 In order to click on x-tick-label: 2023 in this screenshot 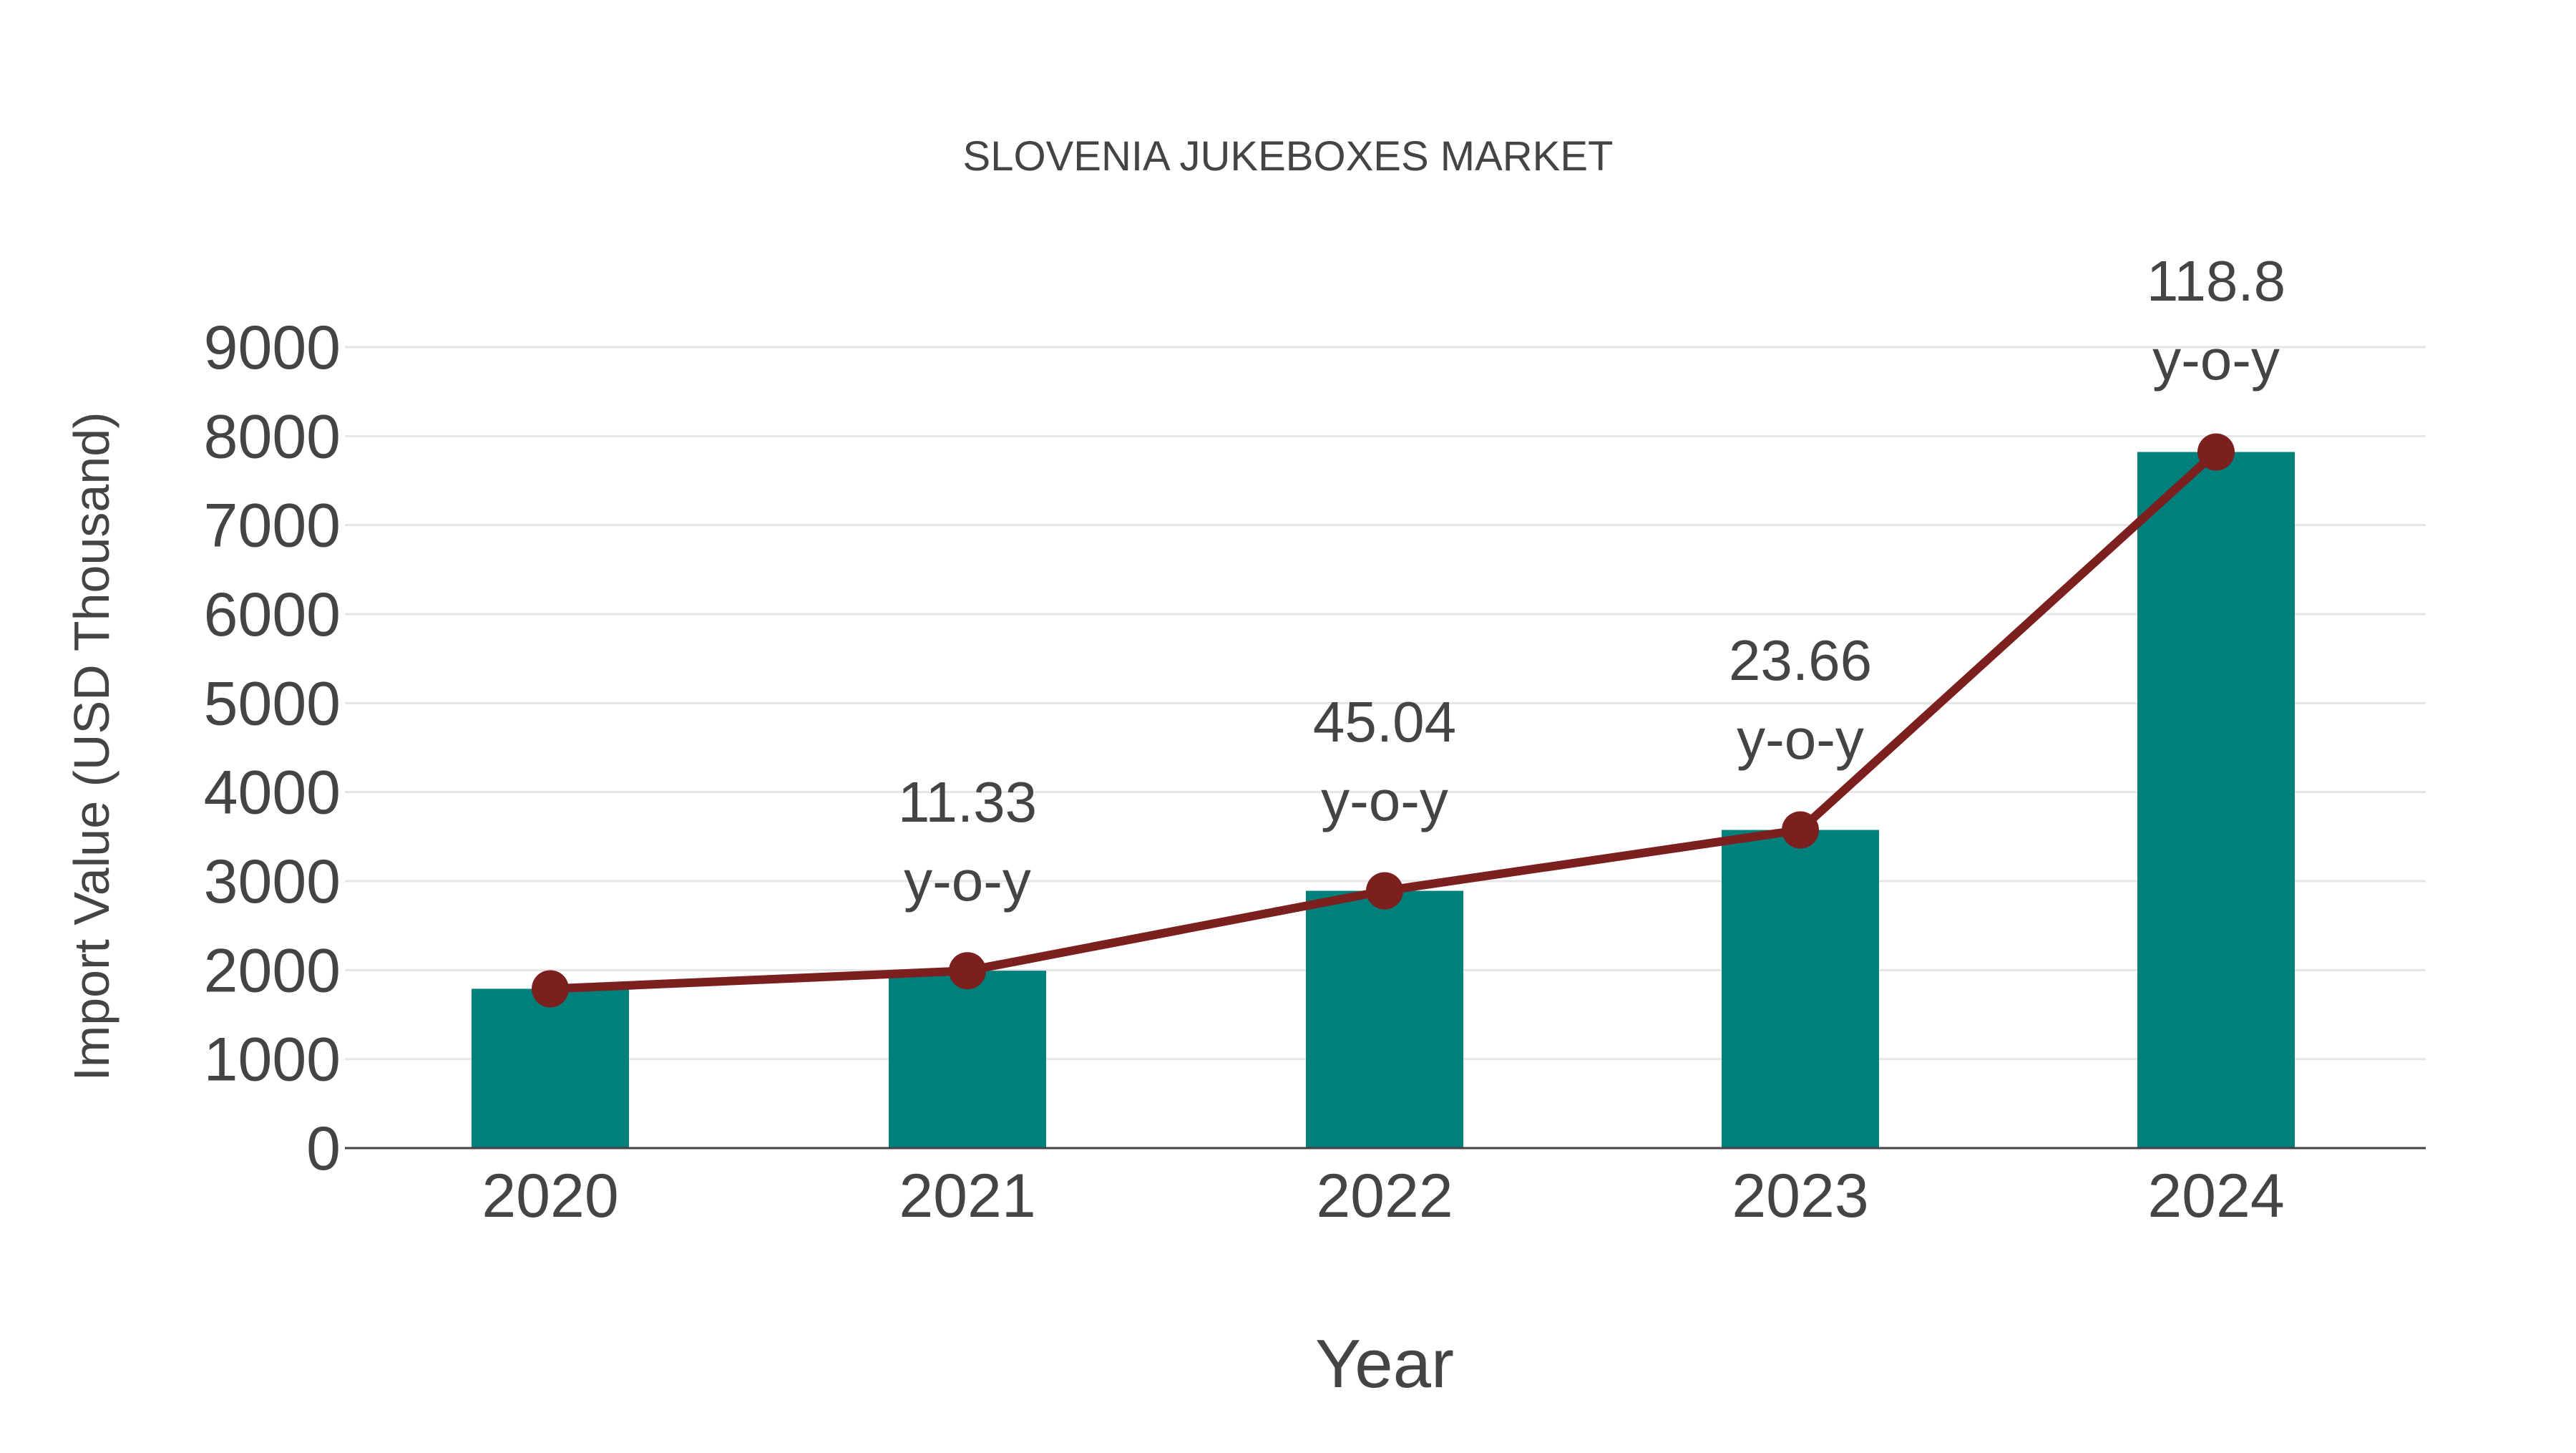, I will do `click(1800, 1196)`.